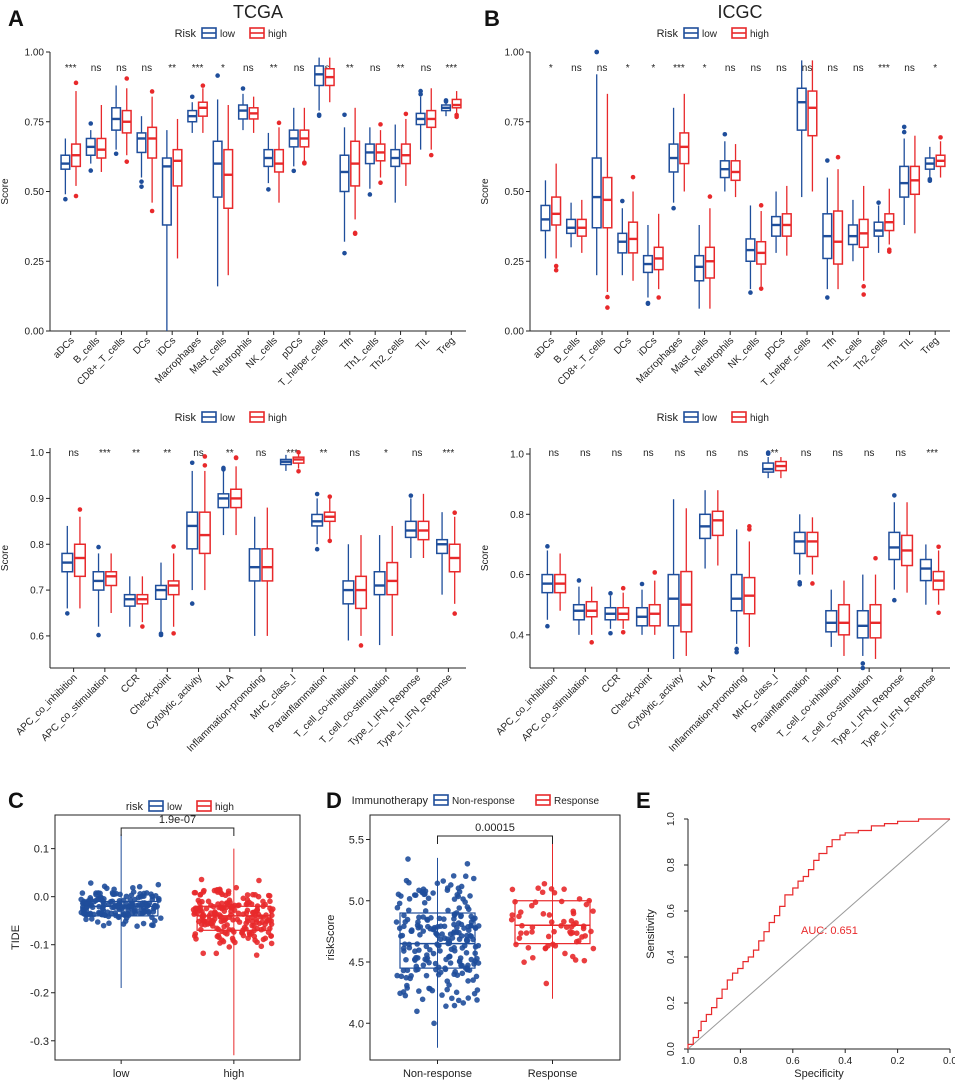  Describe the element at coordinates (515, 262) in the screenshot. I see `y-tick-label: 0.25` at that location.